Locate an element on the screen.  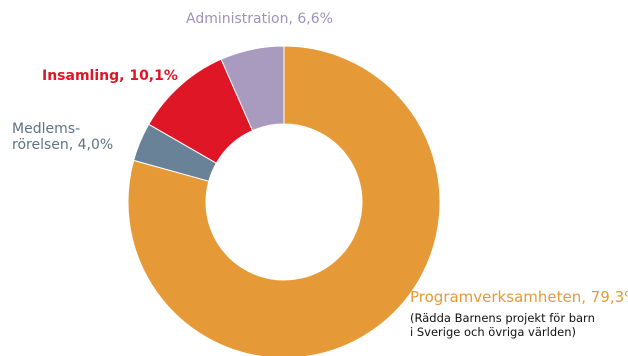
label-administration: Administration, 6,6% is located at coordinates (259, 19).